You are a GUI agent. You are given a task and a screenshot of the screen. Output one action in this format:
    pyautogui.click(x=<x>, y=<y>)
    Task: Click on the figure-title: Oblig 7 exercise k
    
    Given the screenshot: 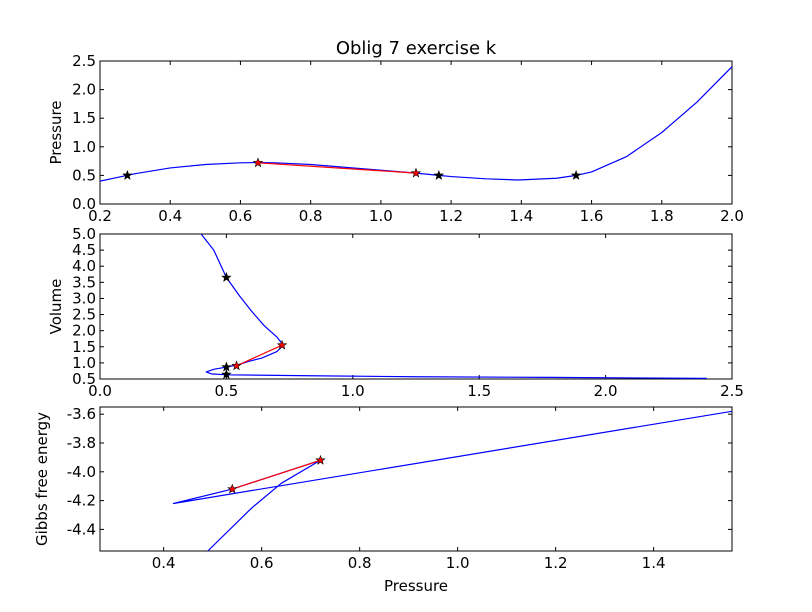 What is the action you would take?
    pyautogui.click(x=416, y=48)
    